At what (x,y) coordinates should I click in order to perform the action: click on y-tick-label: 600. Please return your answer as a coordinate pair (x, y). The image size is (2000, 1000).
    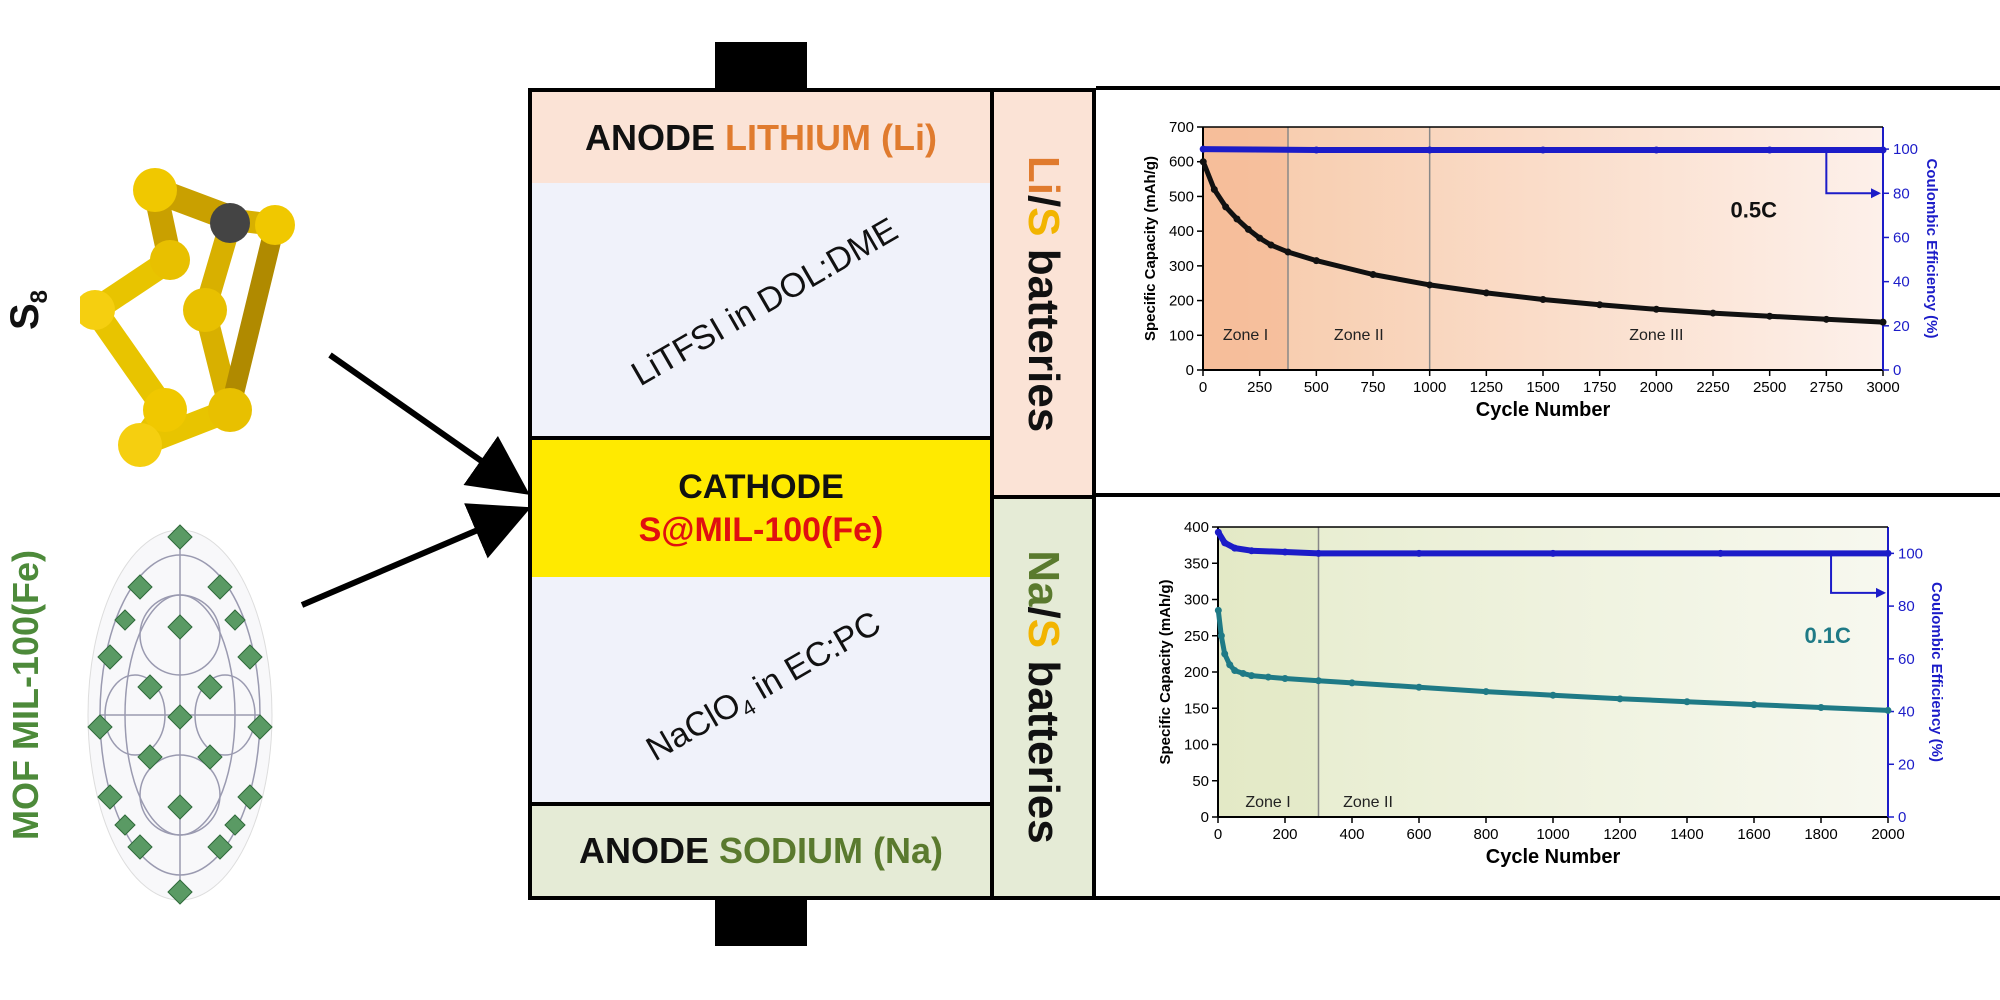
    Looking at the image, I should click on (1181, 162).